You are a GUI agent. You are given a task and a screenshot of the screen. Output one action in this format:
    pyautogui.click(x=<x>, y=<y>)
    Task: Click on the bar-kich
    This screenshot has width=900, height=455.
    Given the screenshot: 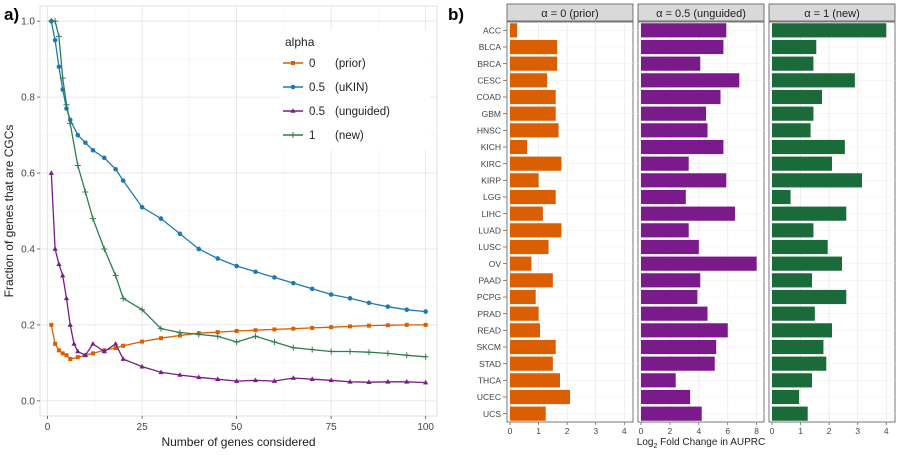 What is the action you would take?
    pyautogui.click(x=519, y=147)
    